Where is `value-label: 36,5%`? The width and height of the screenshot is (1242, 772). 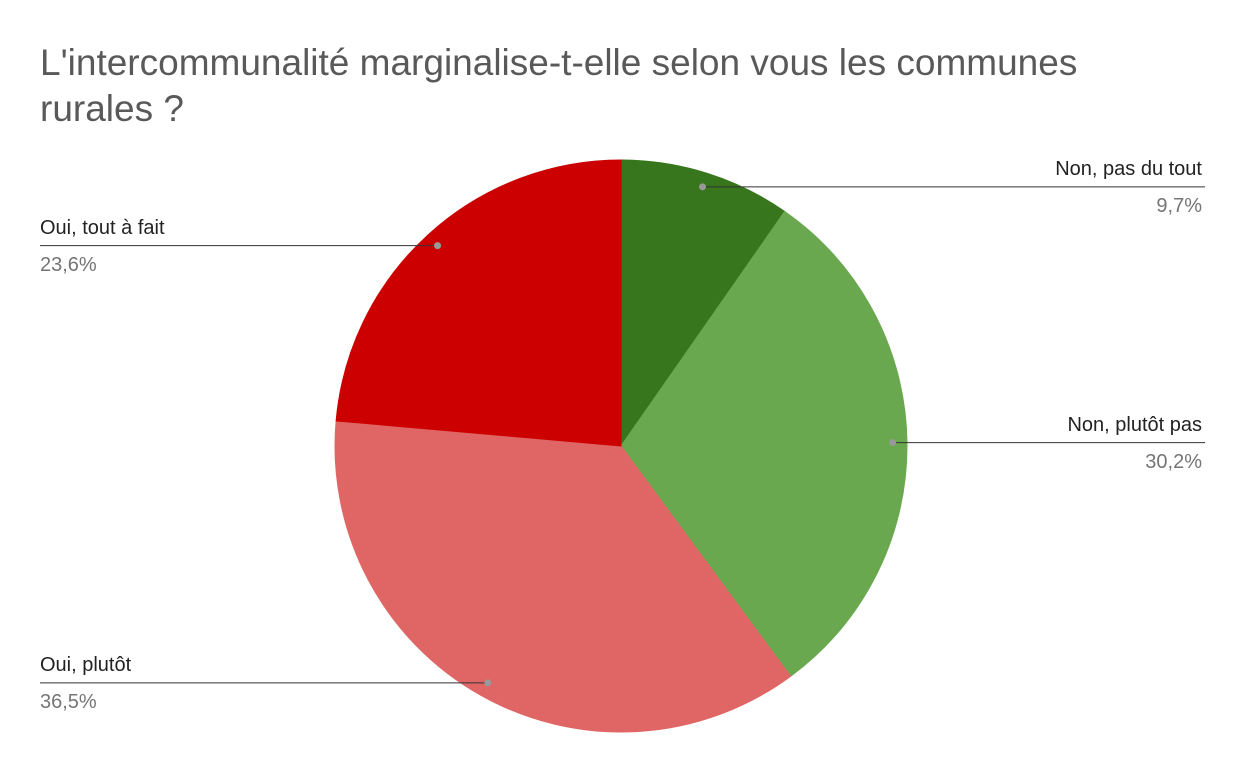
value-label: 36,5% is located at coordinates (68, 702).